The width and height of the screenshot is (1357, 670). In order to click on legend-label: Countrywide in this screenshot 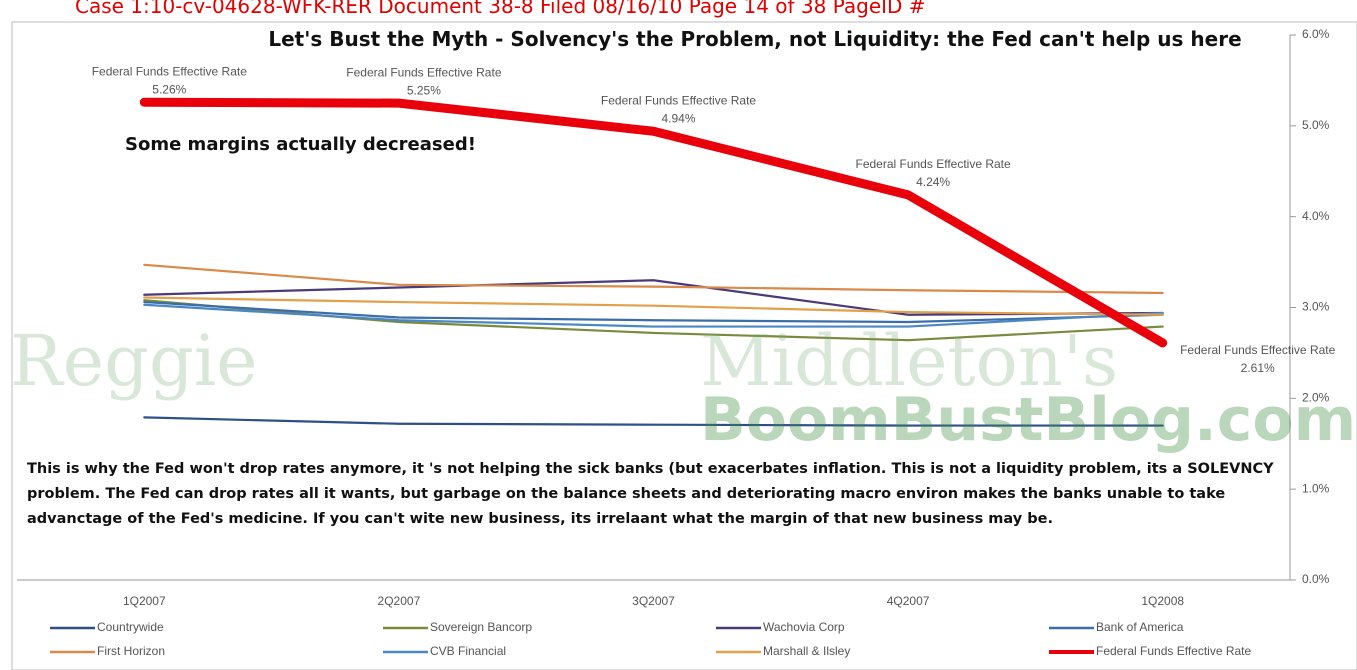, I will do `click(130, 627)`.